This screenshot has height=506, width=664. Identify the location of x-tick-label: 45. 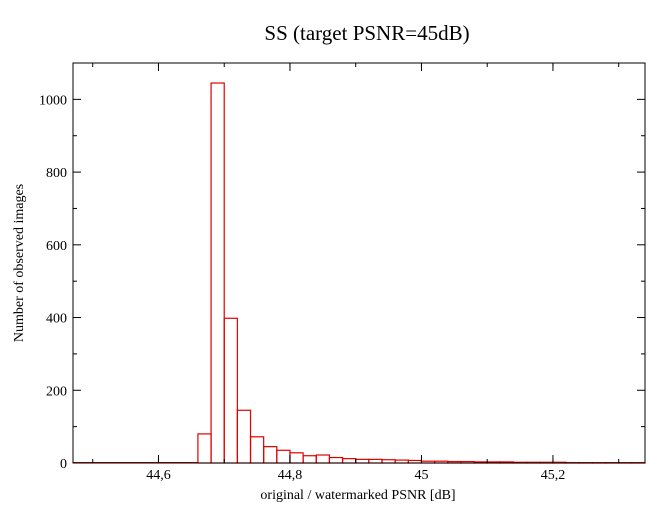
(421, 475).